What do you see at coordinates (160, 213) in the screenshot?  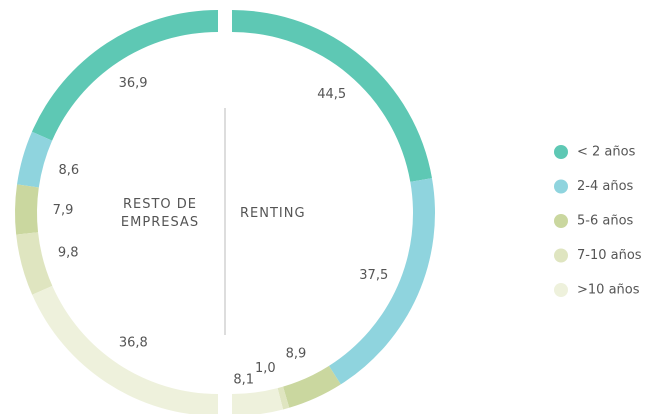 I see `series-name: RESTO DE EMPRESAS` at bounding box center [160, 213].